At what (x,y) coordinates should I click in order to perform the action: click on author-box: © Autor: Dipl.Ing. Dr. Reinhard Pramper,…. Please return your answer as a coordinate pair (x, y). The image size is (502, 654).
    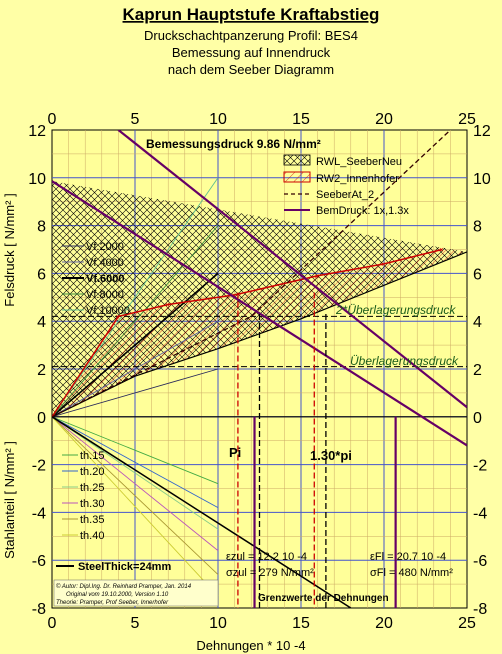
    Looking at the image, I should click on (136, 593).